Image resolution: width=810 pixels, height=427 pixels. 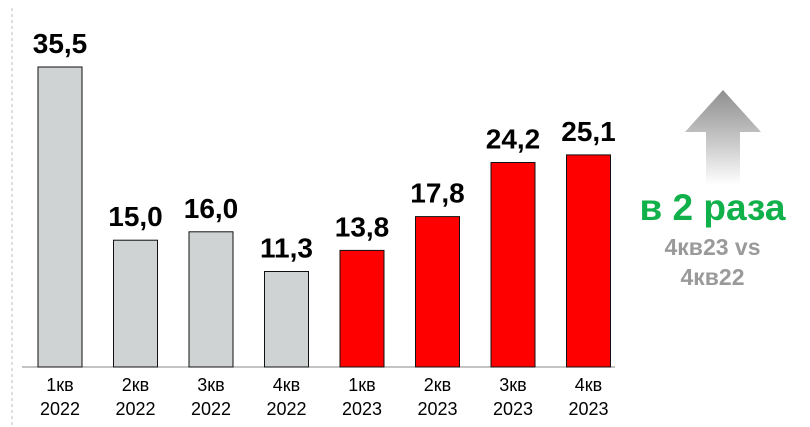 I want to click on growth-subtext-line-2: 4кв22, so click(x=712, y=277).